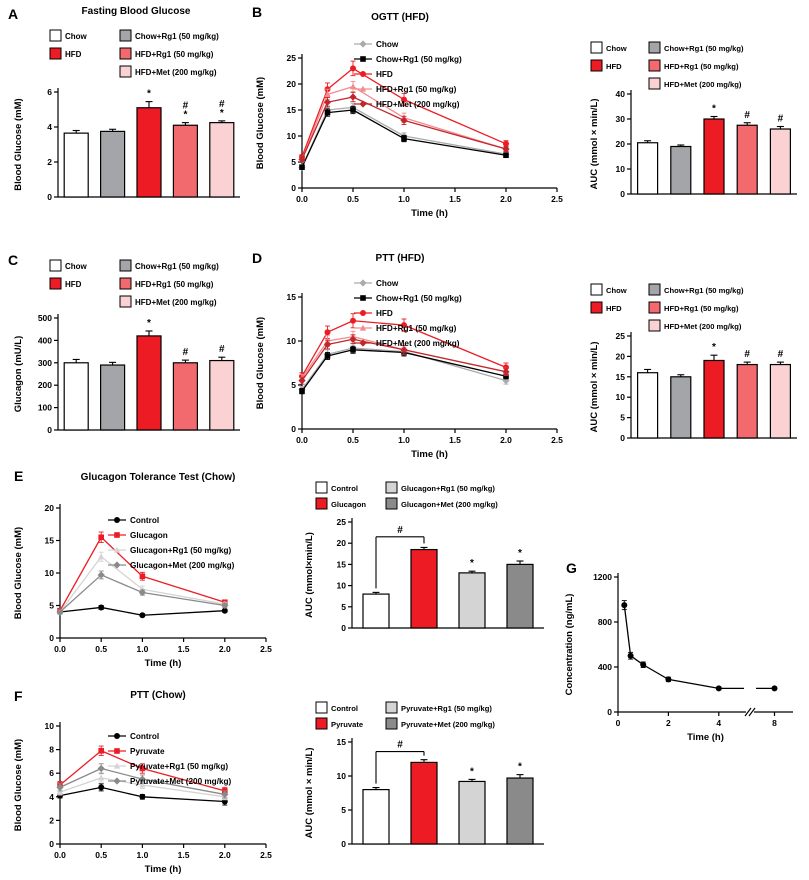 The width and height of the screenshot is (809, 880). I want to click on svg-text: 200, so click(45, 385).